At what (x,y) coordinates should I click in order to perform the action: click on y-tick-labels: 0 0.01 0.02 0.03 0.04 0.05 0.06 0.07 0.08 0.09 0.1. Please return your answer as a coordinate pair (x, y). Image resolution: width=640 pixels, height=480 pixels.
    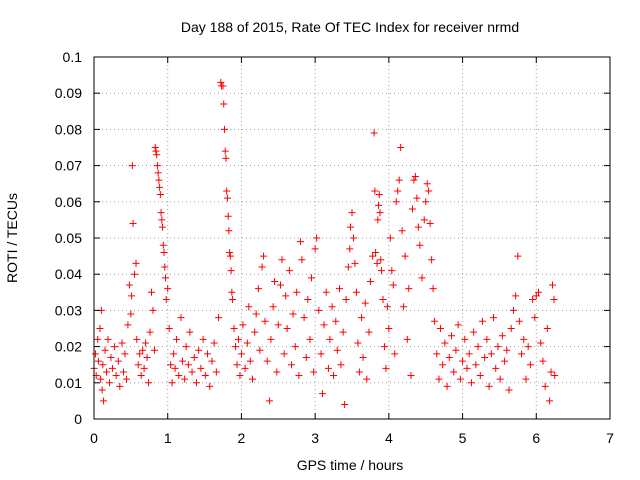
    Looking at the image, I should click on (68, 238).